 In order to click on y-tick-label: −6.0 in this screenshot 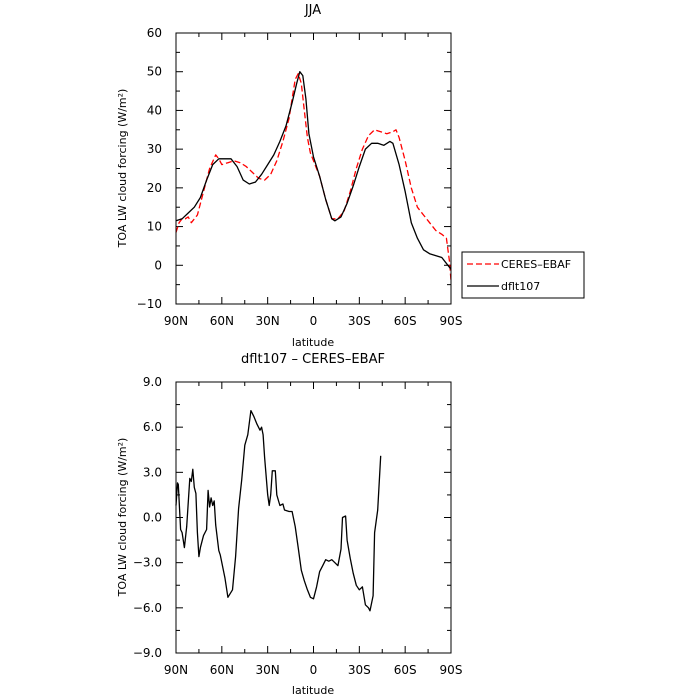, I will do `click(147, 608)`.